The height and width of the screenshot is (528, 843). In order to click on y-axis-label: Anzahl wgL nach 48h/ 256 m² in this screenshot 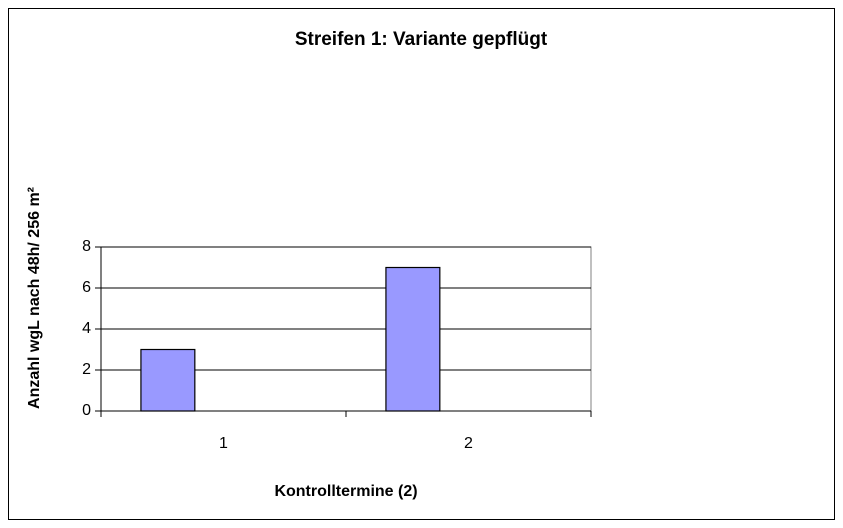, I will do `click(34, 298)`.